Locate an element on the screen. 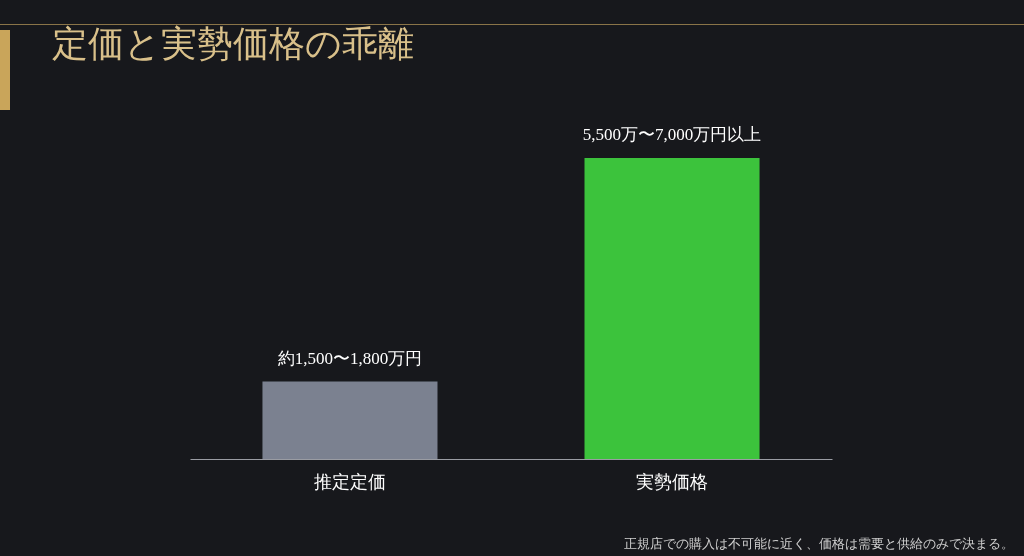 The image size is (1024, 556). x-tick-label: 実勢価格 is located at coordinates (672, 481).